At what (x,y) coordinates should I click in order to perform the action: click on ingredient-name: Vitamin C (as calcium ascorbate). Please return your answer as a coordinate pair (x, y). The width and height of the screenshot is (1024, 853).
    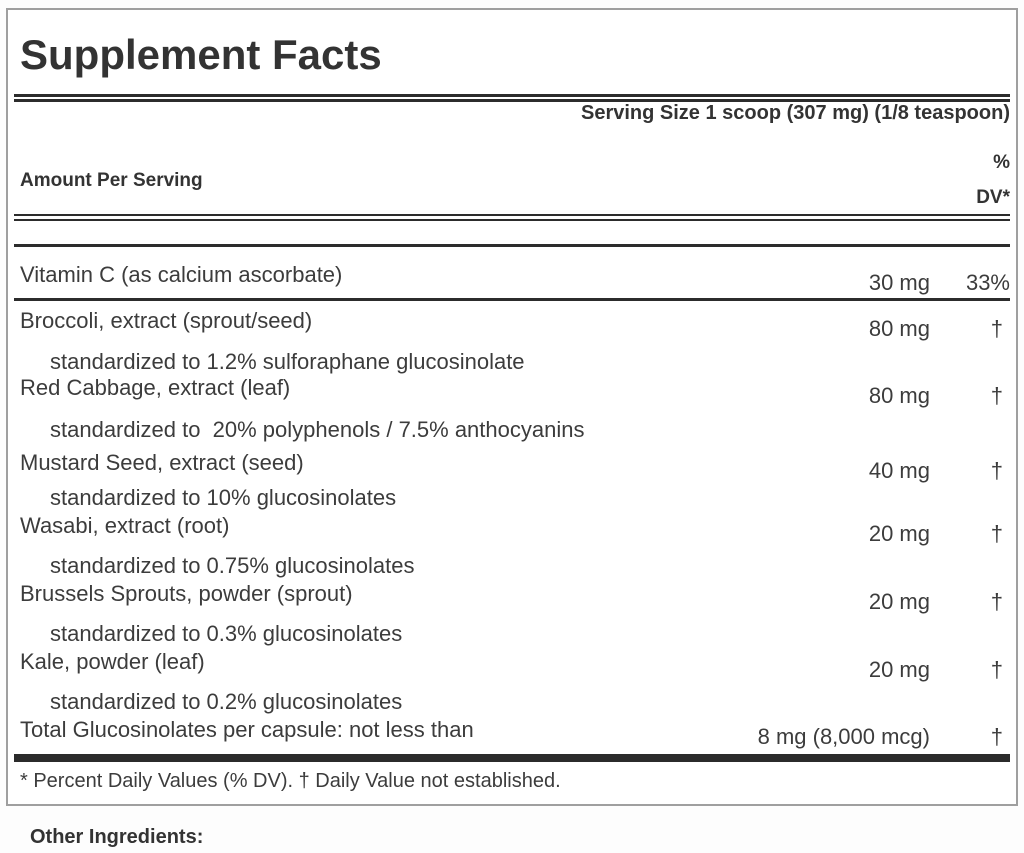
    Looking at the image, I should click on (181, 274).